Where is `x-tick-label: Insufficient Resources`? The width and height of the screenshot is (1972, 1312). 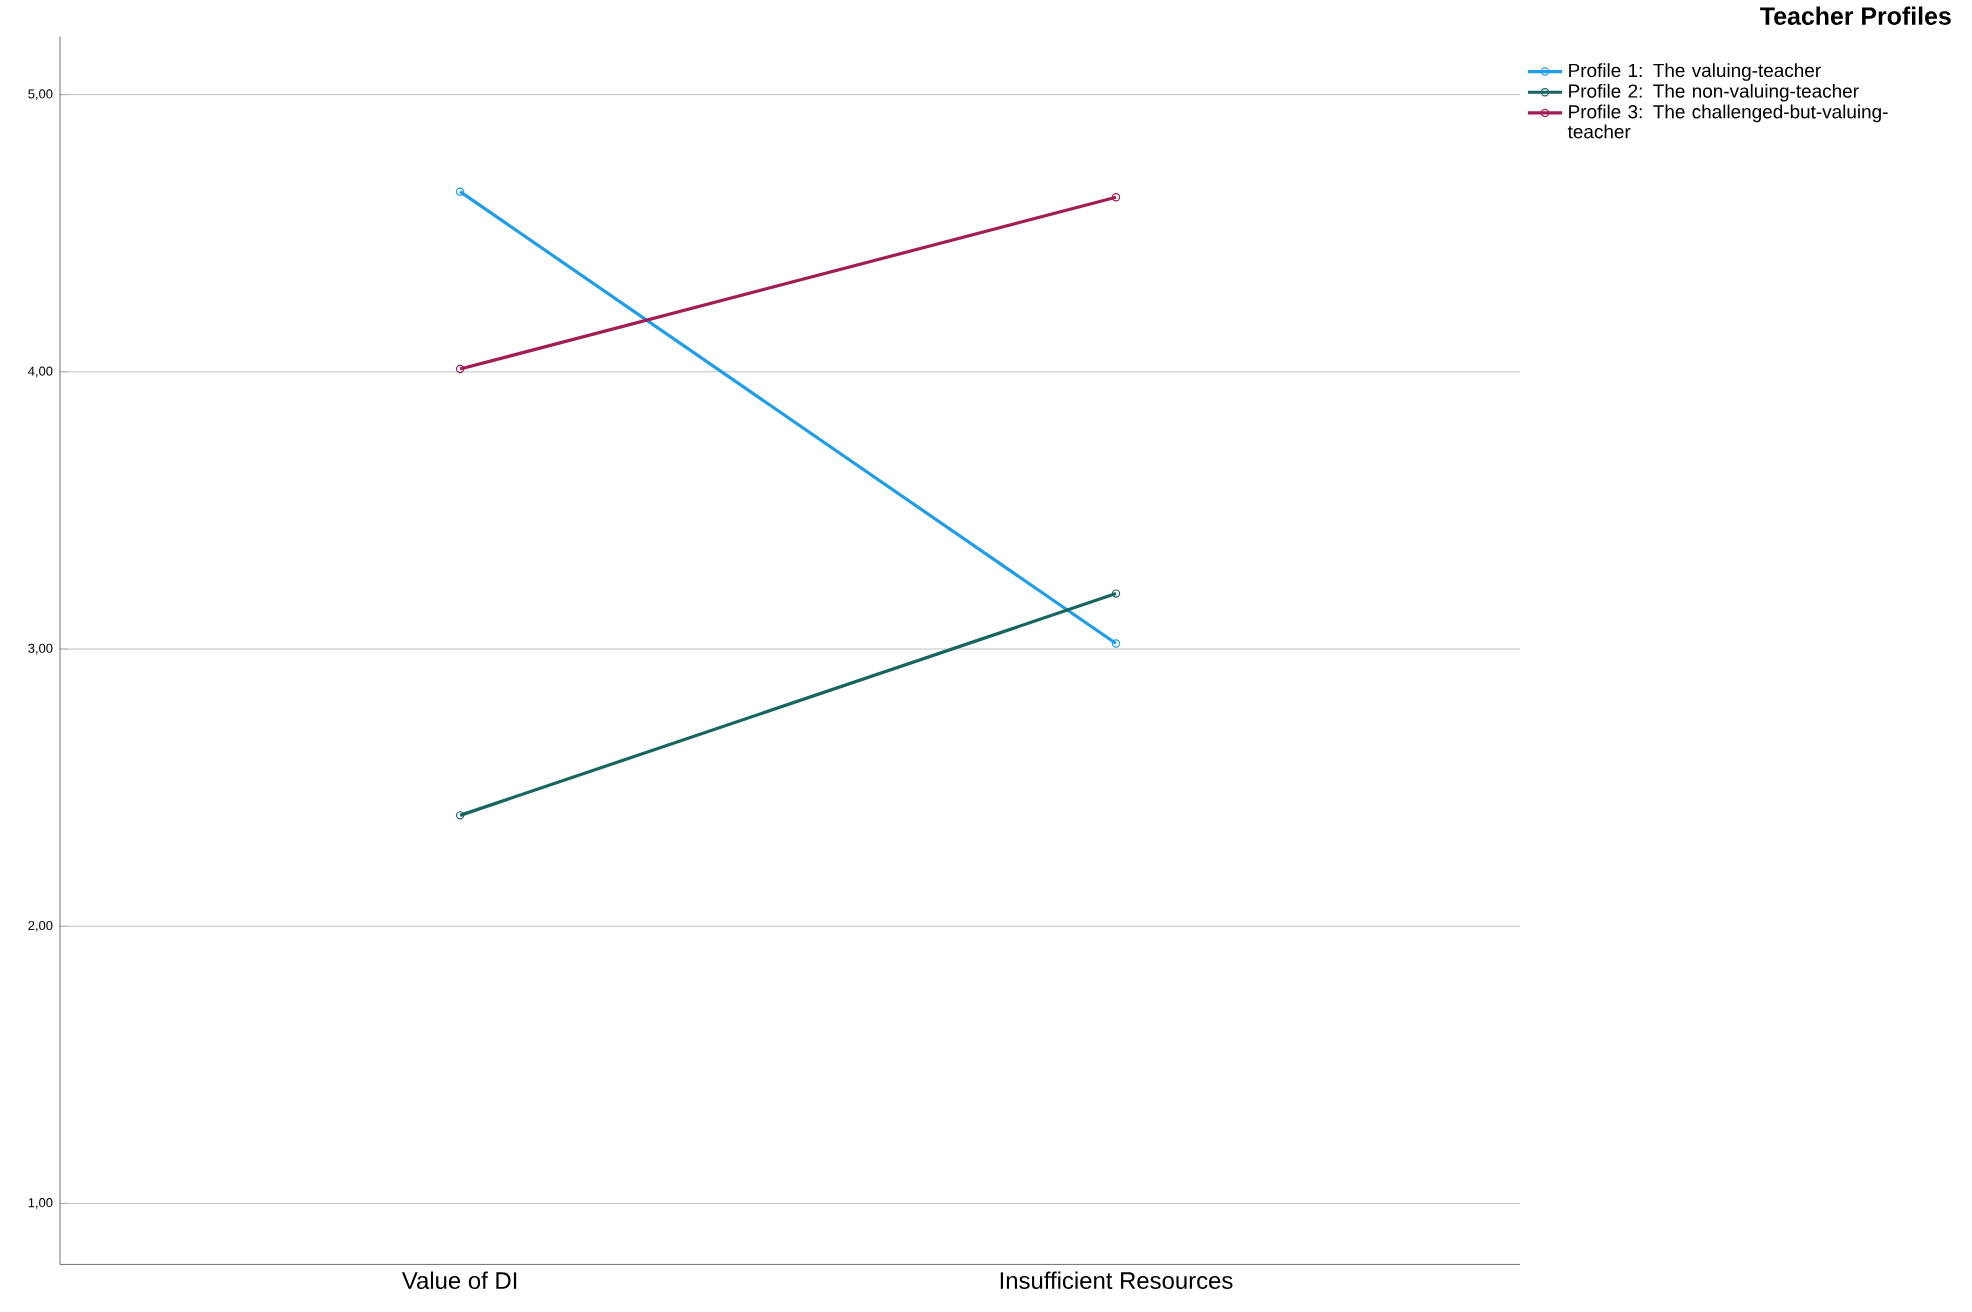
x-tick-label: Insufficient Resources is located at coordinates (1116, 1280).